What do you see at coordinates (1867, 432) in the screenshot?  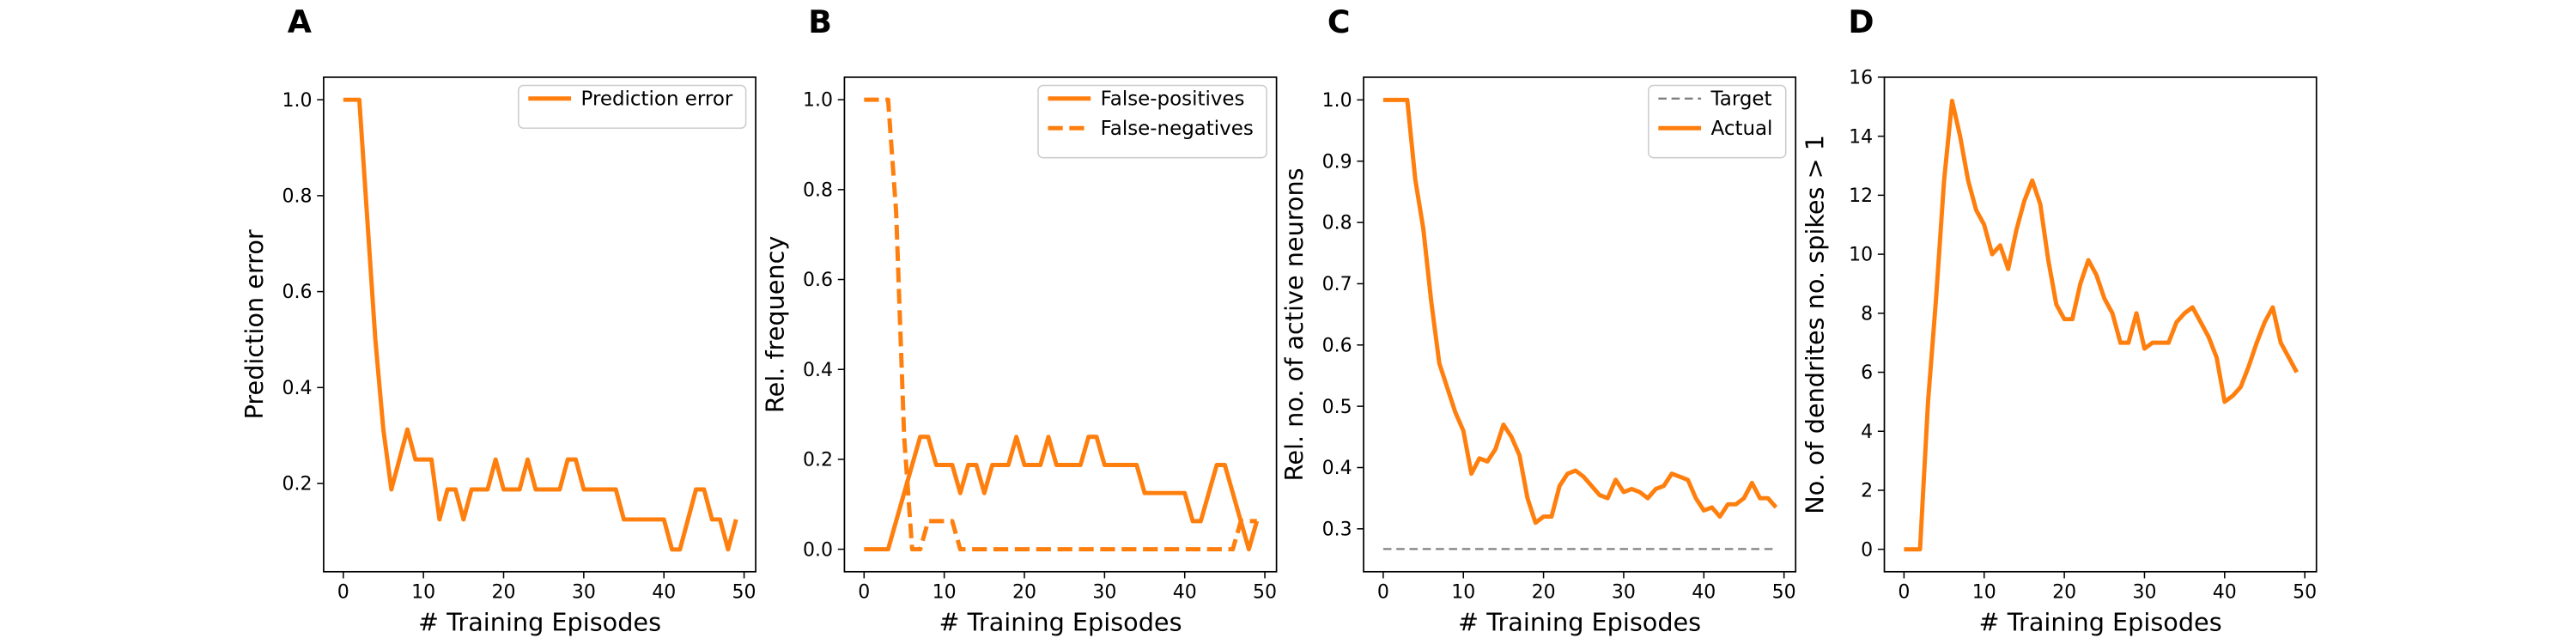 I see `y-tick-label: 4` at bounding box center [1867, 432].